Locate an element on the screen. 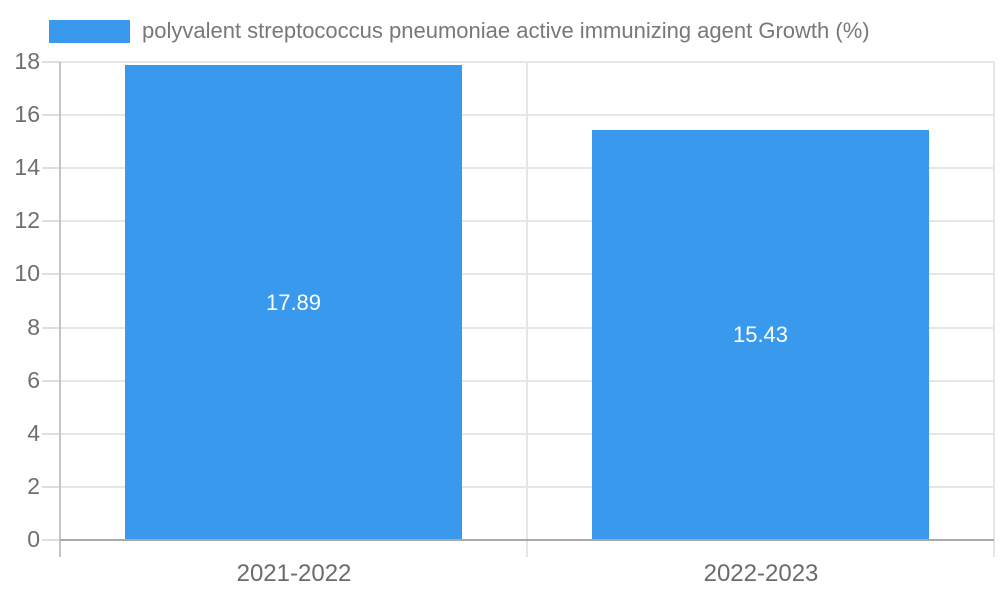 This screenshot has height=600, width=1000. y-axis-tick-label: 18 is located at coordinates (27, 61).